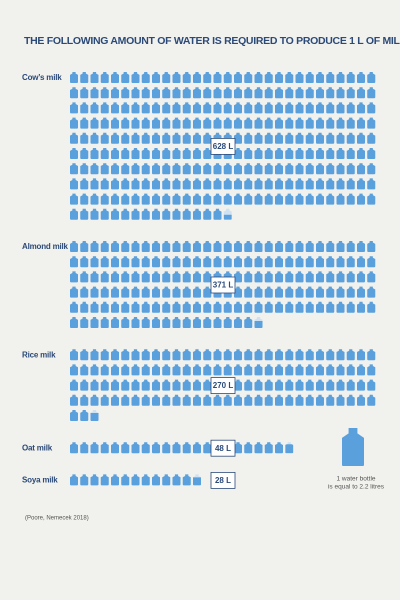 The image size is (400, 600). Describe the element at coordinates (223, 448) in the screenshot. I see `value-label: 48 L` at that location.